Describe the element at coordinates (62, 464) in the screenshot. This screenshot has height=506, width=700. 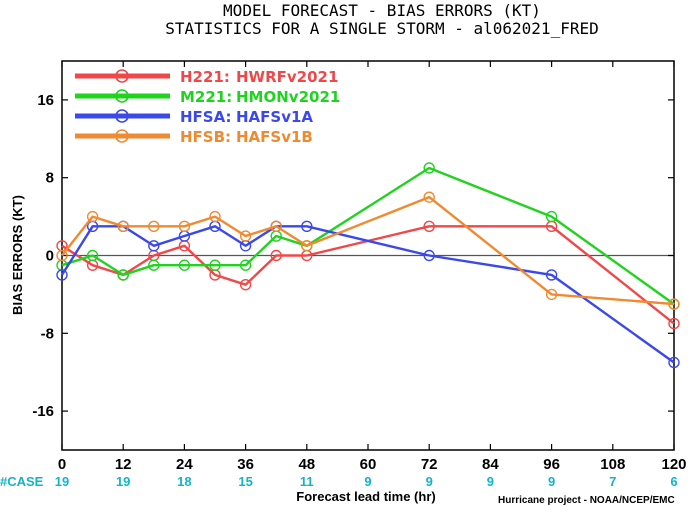
I see `x-tick-label: 0` at that location.